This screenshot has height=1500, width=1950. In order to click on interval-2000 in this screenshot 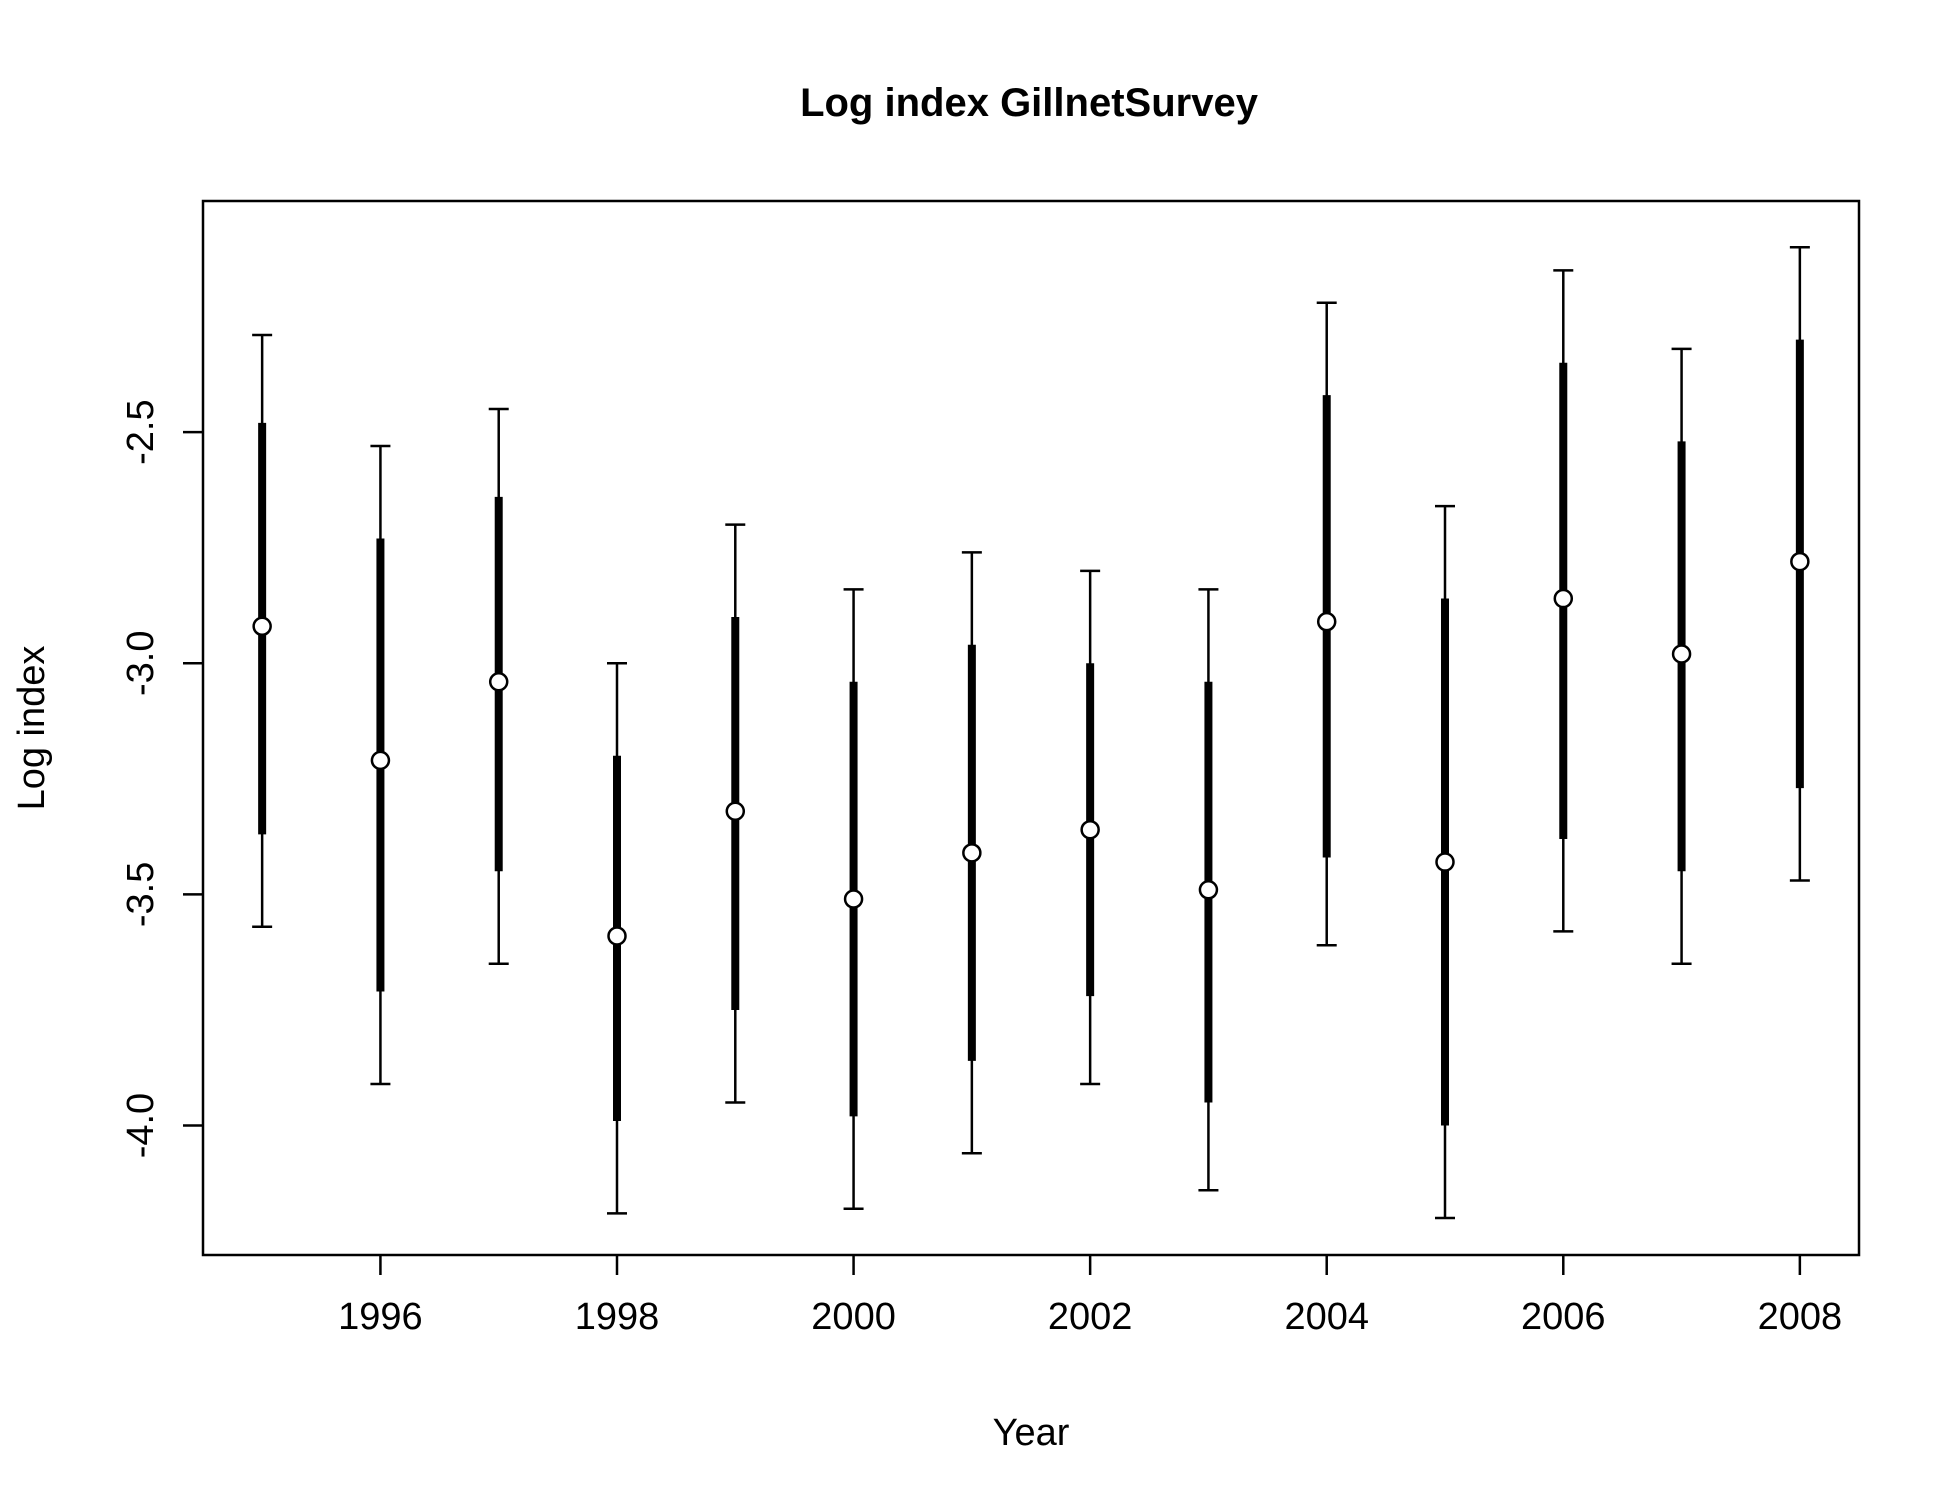, I will do `click(853, 899)`.